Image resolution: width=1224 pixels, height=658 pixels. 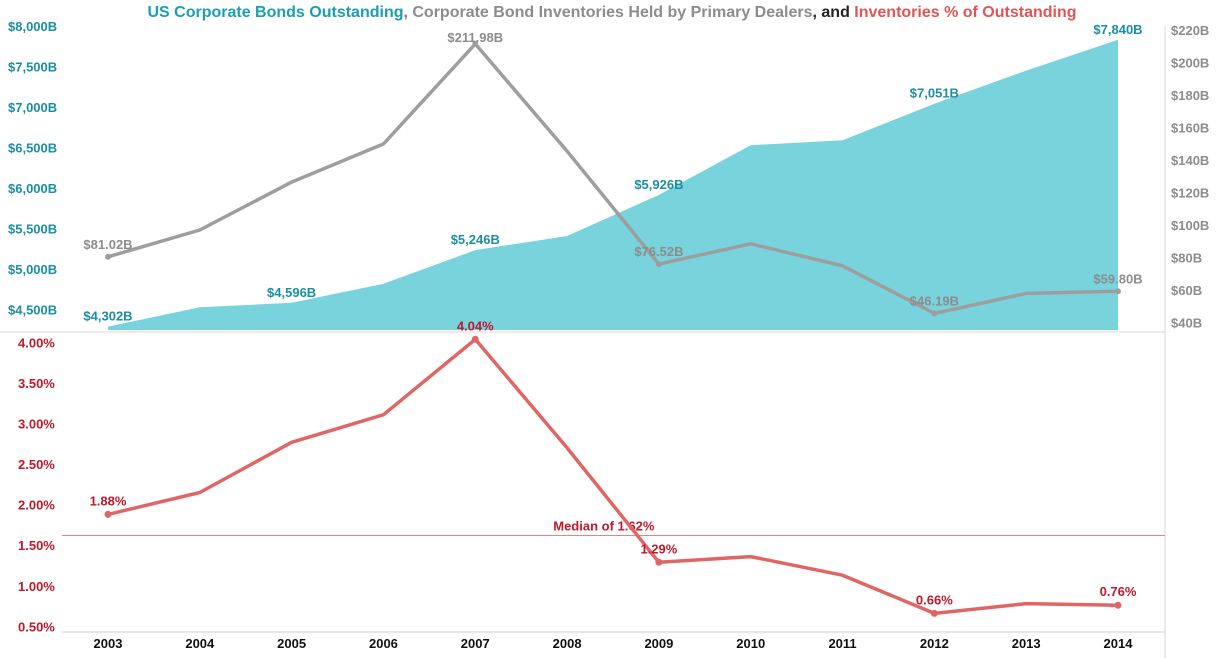 What do you see at coordinates (32, 310) in the screenshot?
I see `left-axis-tick: $4,500B` at bounding box center [32, 310].